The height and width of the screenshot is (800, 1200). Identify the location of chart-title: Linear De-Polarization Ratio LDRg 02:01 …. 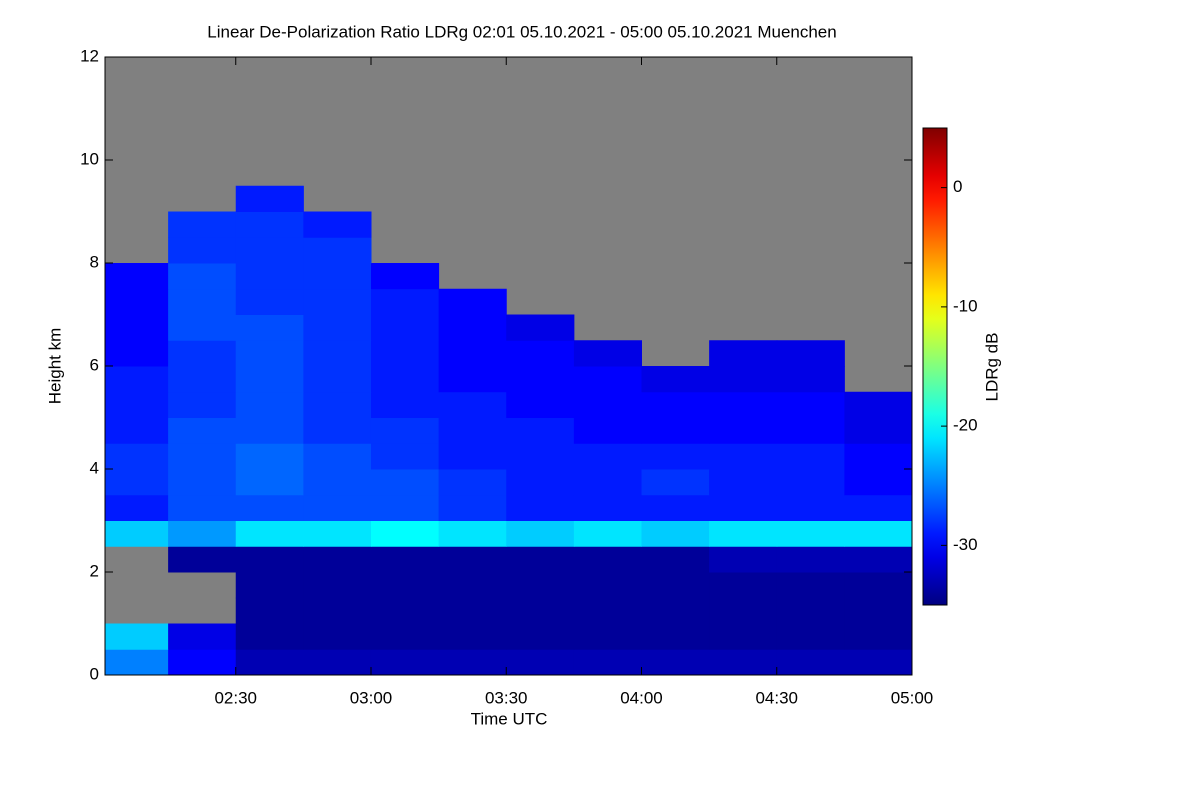
(521, 31).